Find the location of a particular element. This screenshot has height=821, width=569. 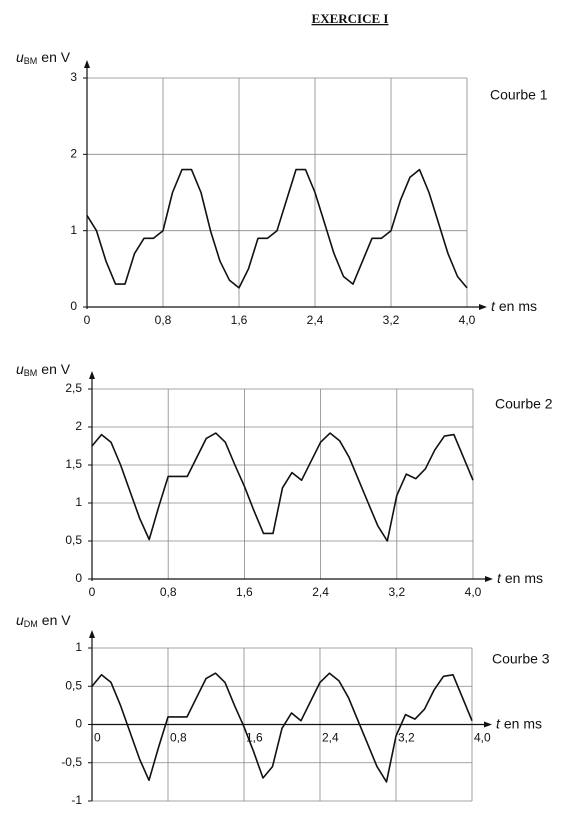

y-tick-label: -0,5 is located at coordinates (71, 762).